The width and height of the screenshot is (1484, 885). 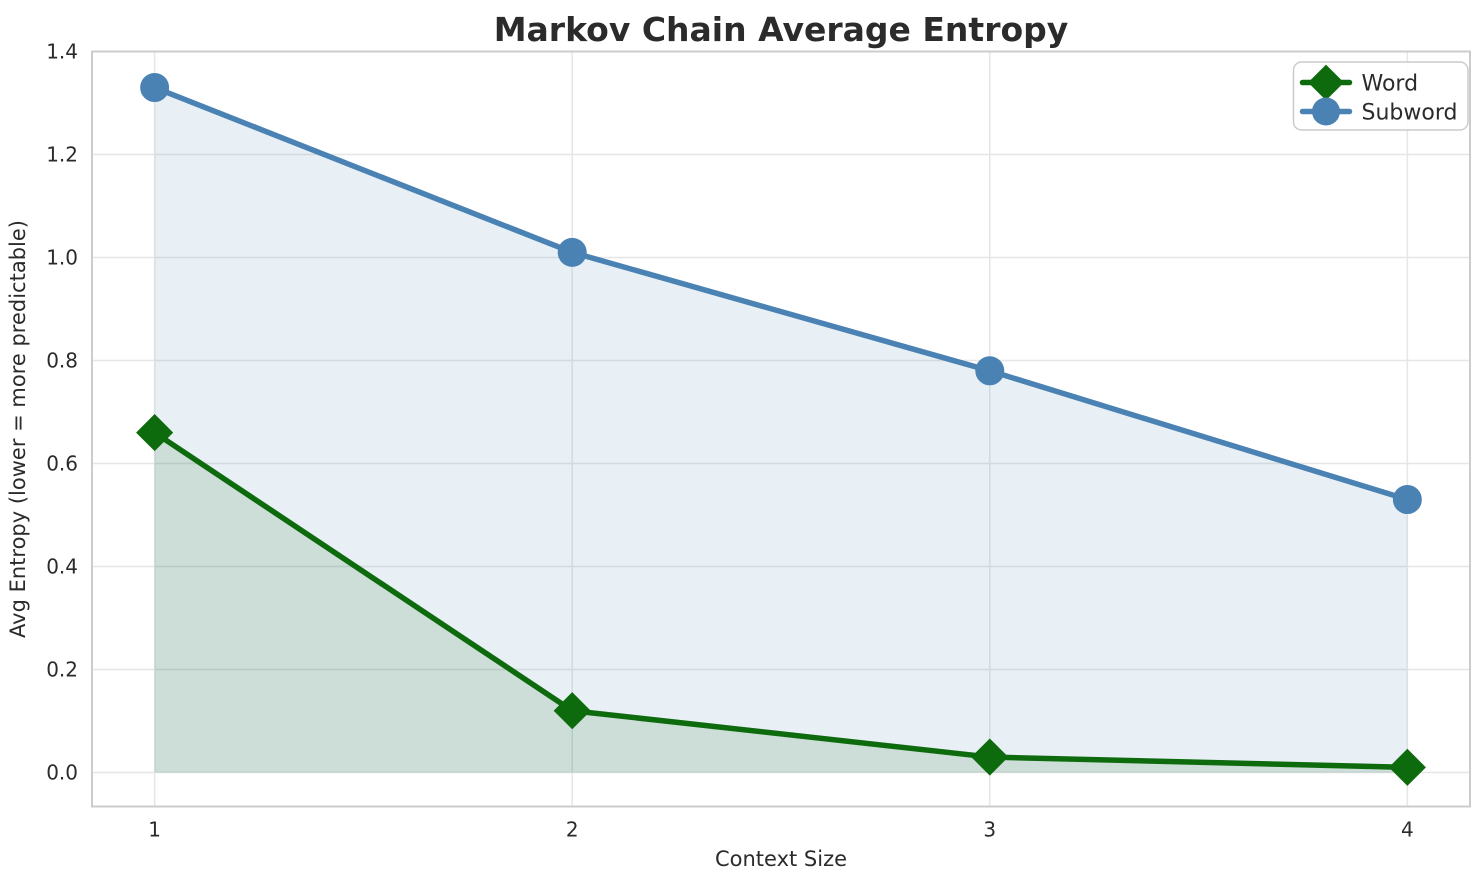 I want to click on y-tick-label: 0.4, so click(x=62, y=567).